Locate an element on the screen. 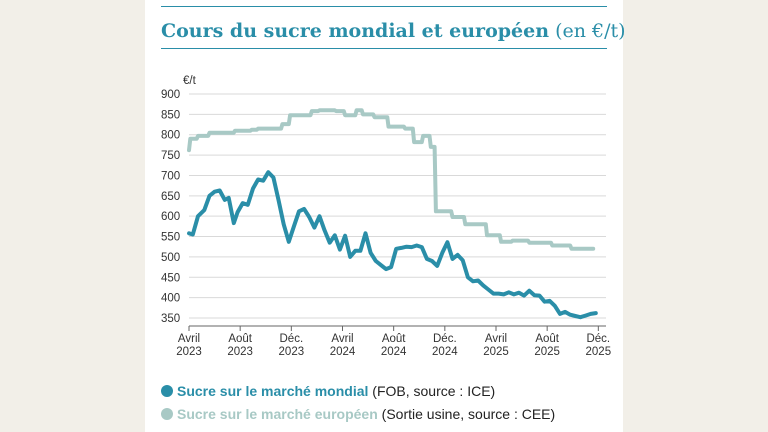 The image size is (768, 432). y-tick-label: 800 is located at coordinates (170, 136).